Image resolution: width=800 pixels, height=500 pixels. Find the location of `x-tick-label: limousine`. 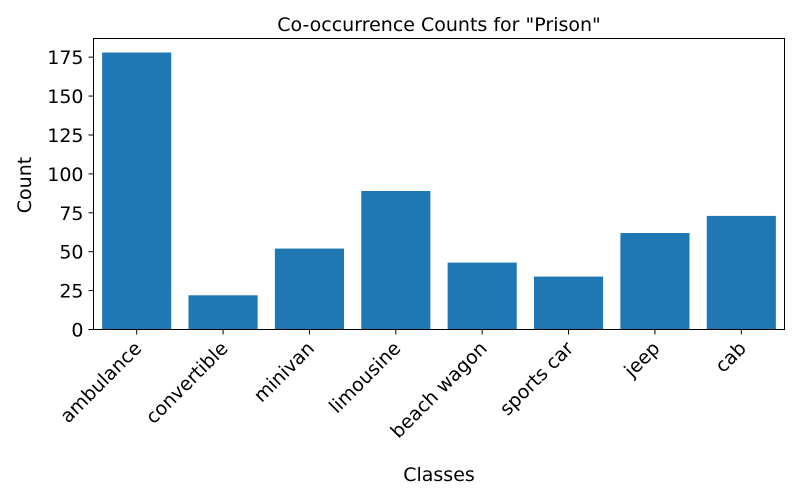

x-tick-label: limousine is located at coordinates (365, 377).